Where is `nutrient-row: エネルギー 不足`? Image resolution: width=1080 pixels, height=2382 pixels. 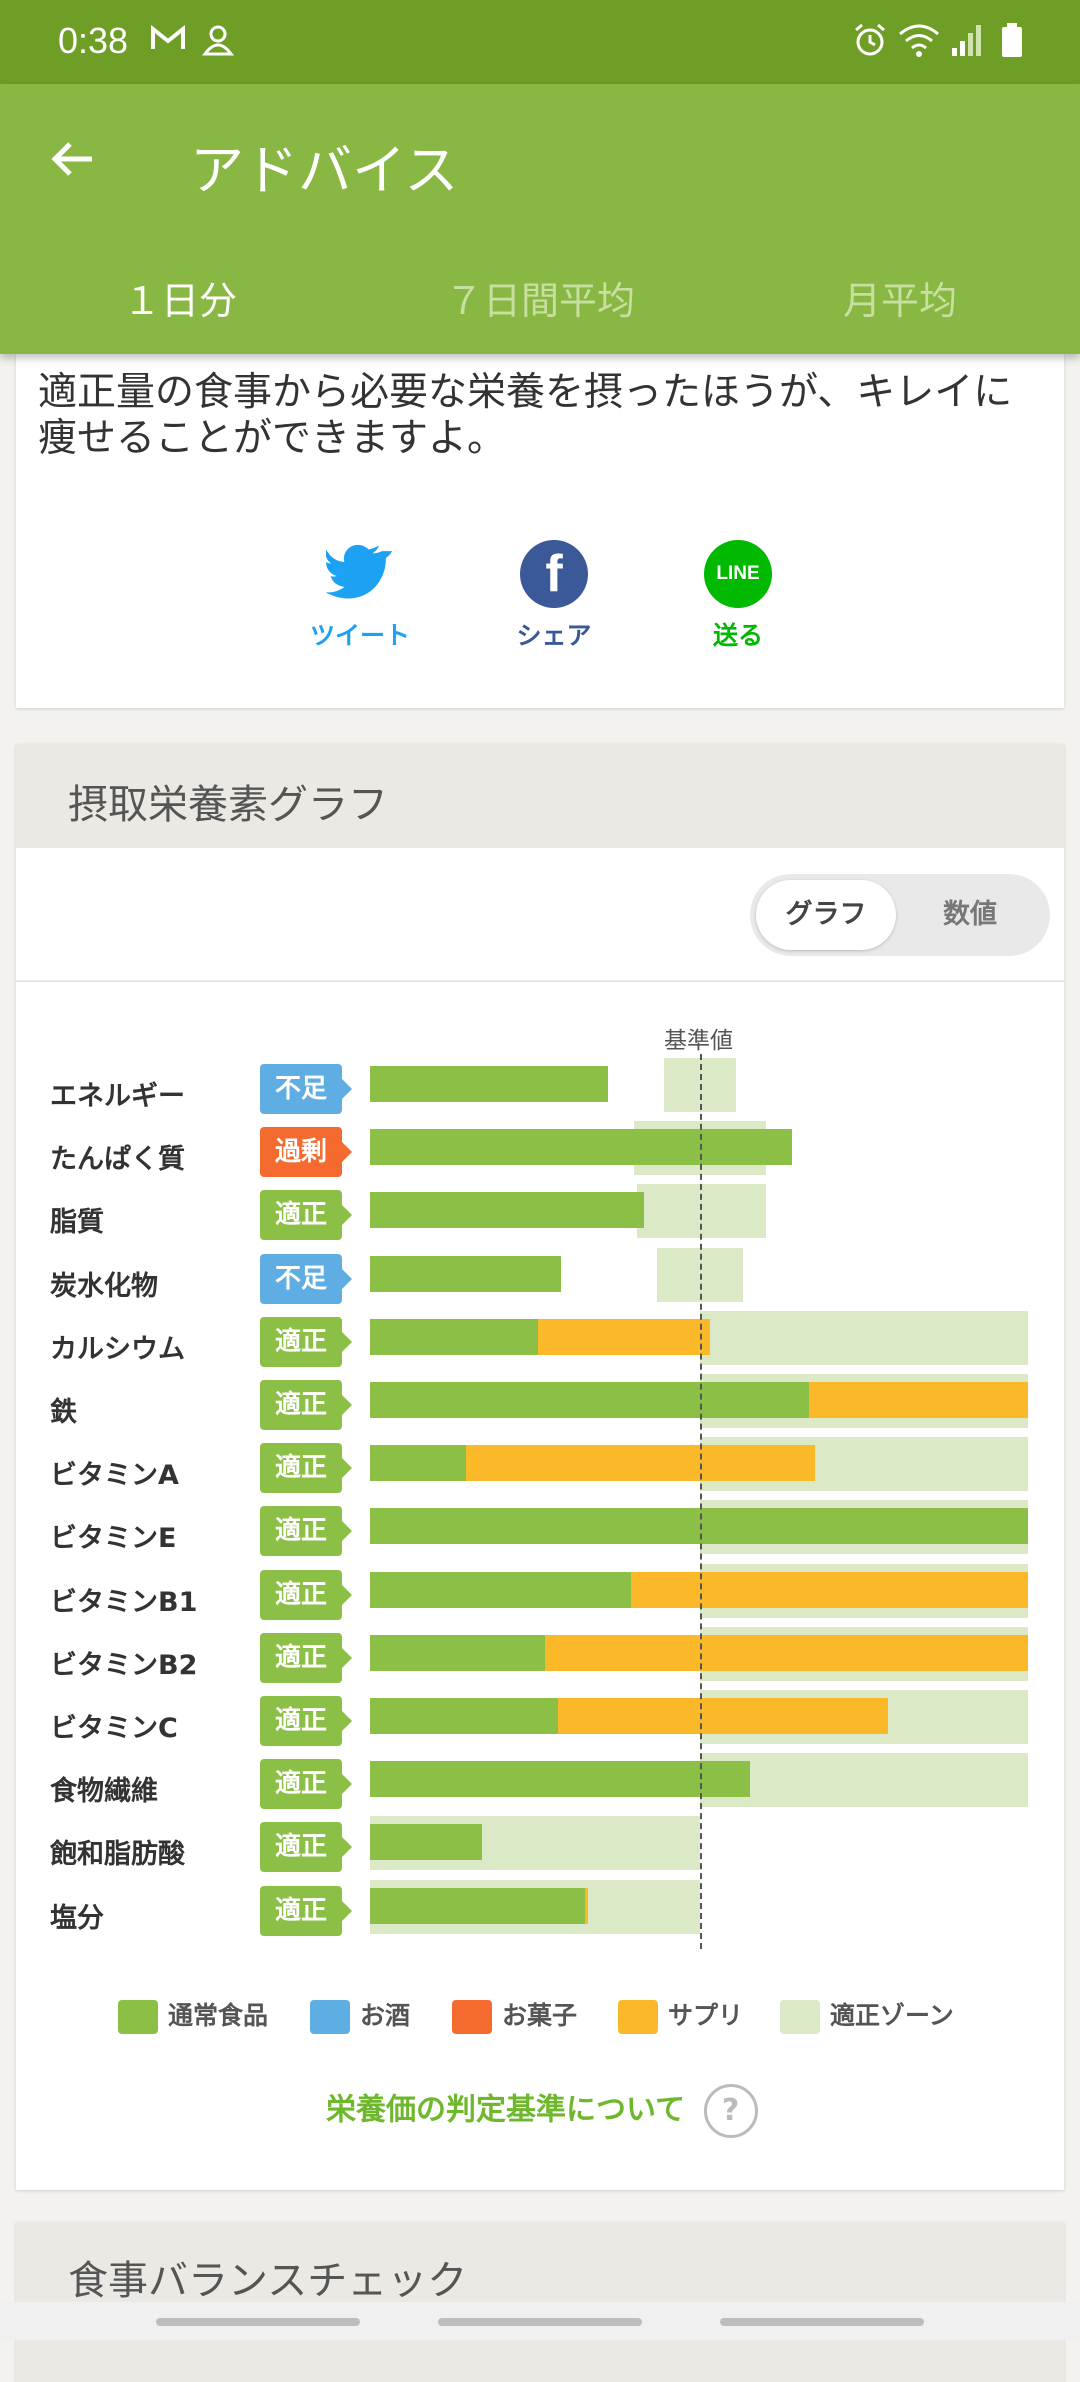
nutrient-row: エネルギー 不足 is located at coordinates (540, 1092).